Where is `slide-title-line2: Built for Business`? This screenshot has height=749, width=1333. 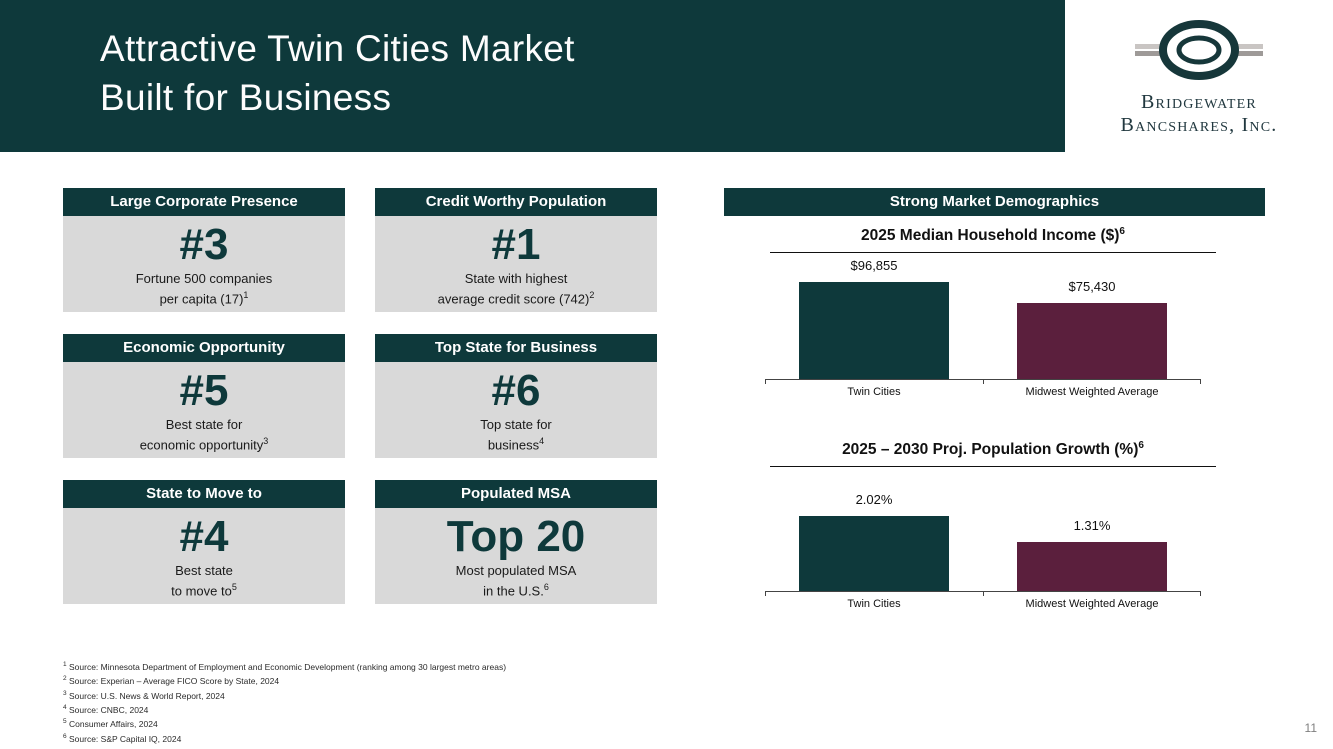 slide-title-line2: Built for Business is located at coordinates (246, 97).